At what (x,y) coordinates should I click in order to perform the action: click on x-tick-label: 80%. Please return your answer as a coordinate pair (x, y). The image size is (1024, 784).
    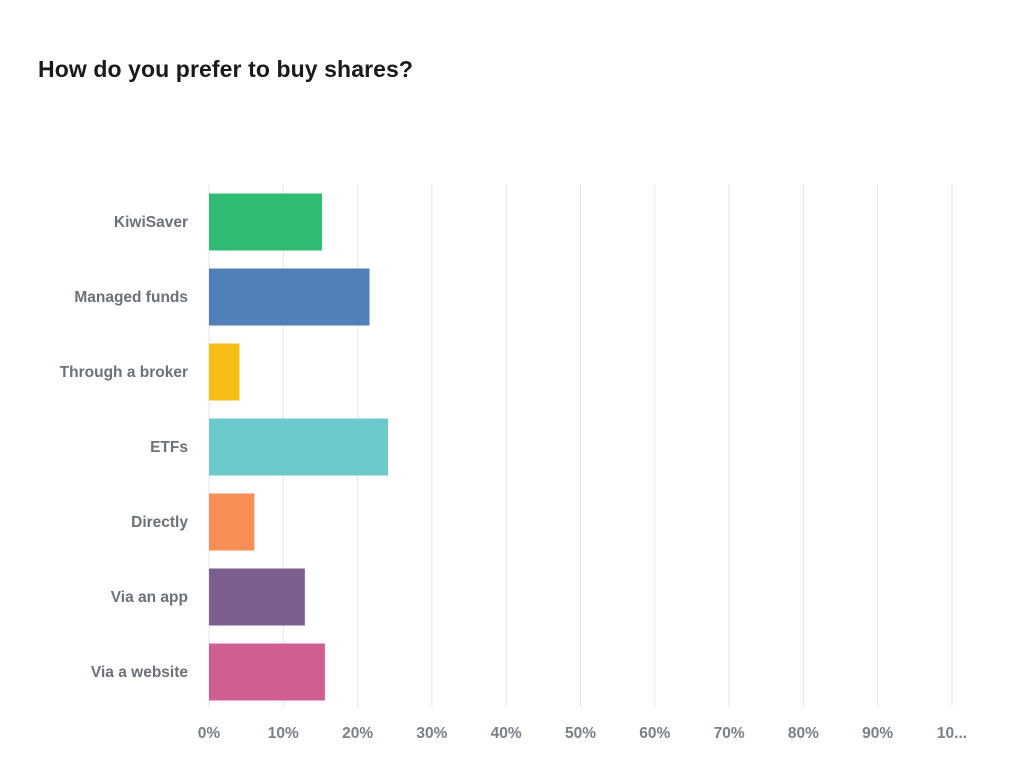
    Looking at the image, I should click on (803, 733).